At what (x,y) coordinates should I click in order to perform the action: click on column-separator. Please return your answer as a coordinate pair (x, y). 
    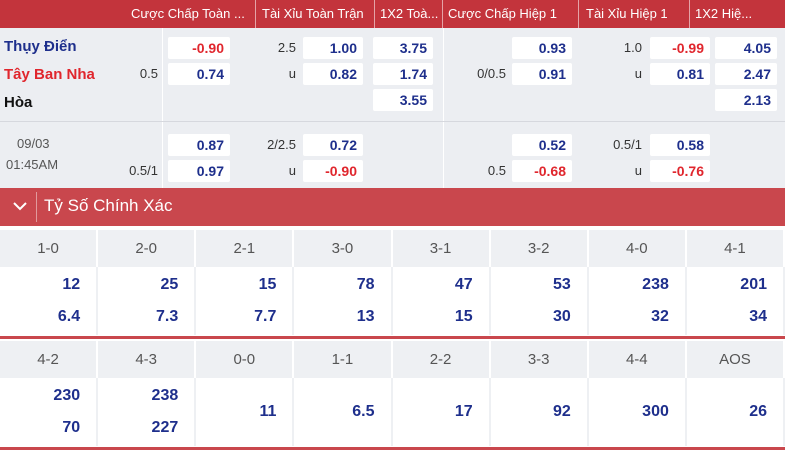
    Looking at the image, I should click on (443, 108).